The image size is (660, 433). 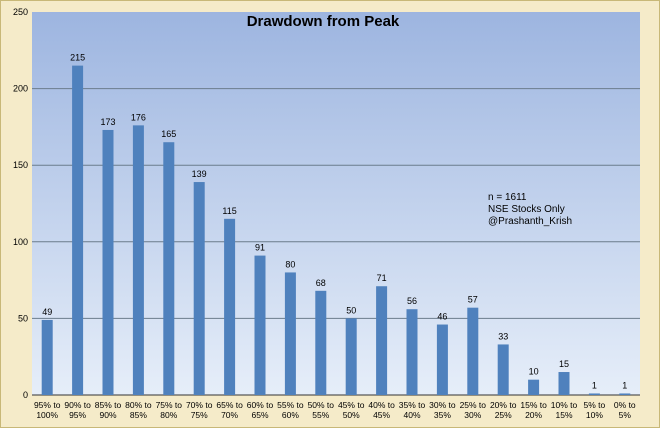 I want to click on y-tick-label: 150, so click(x=20, y=165).